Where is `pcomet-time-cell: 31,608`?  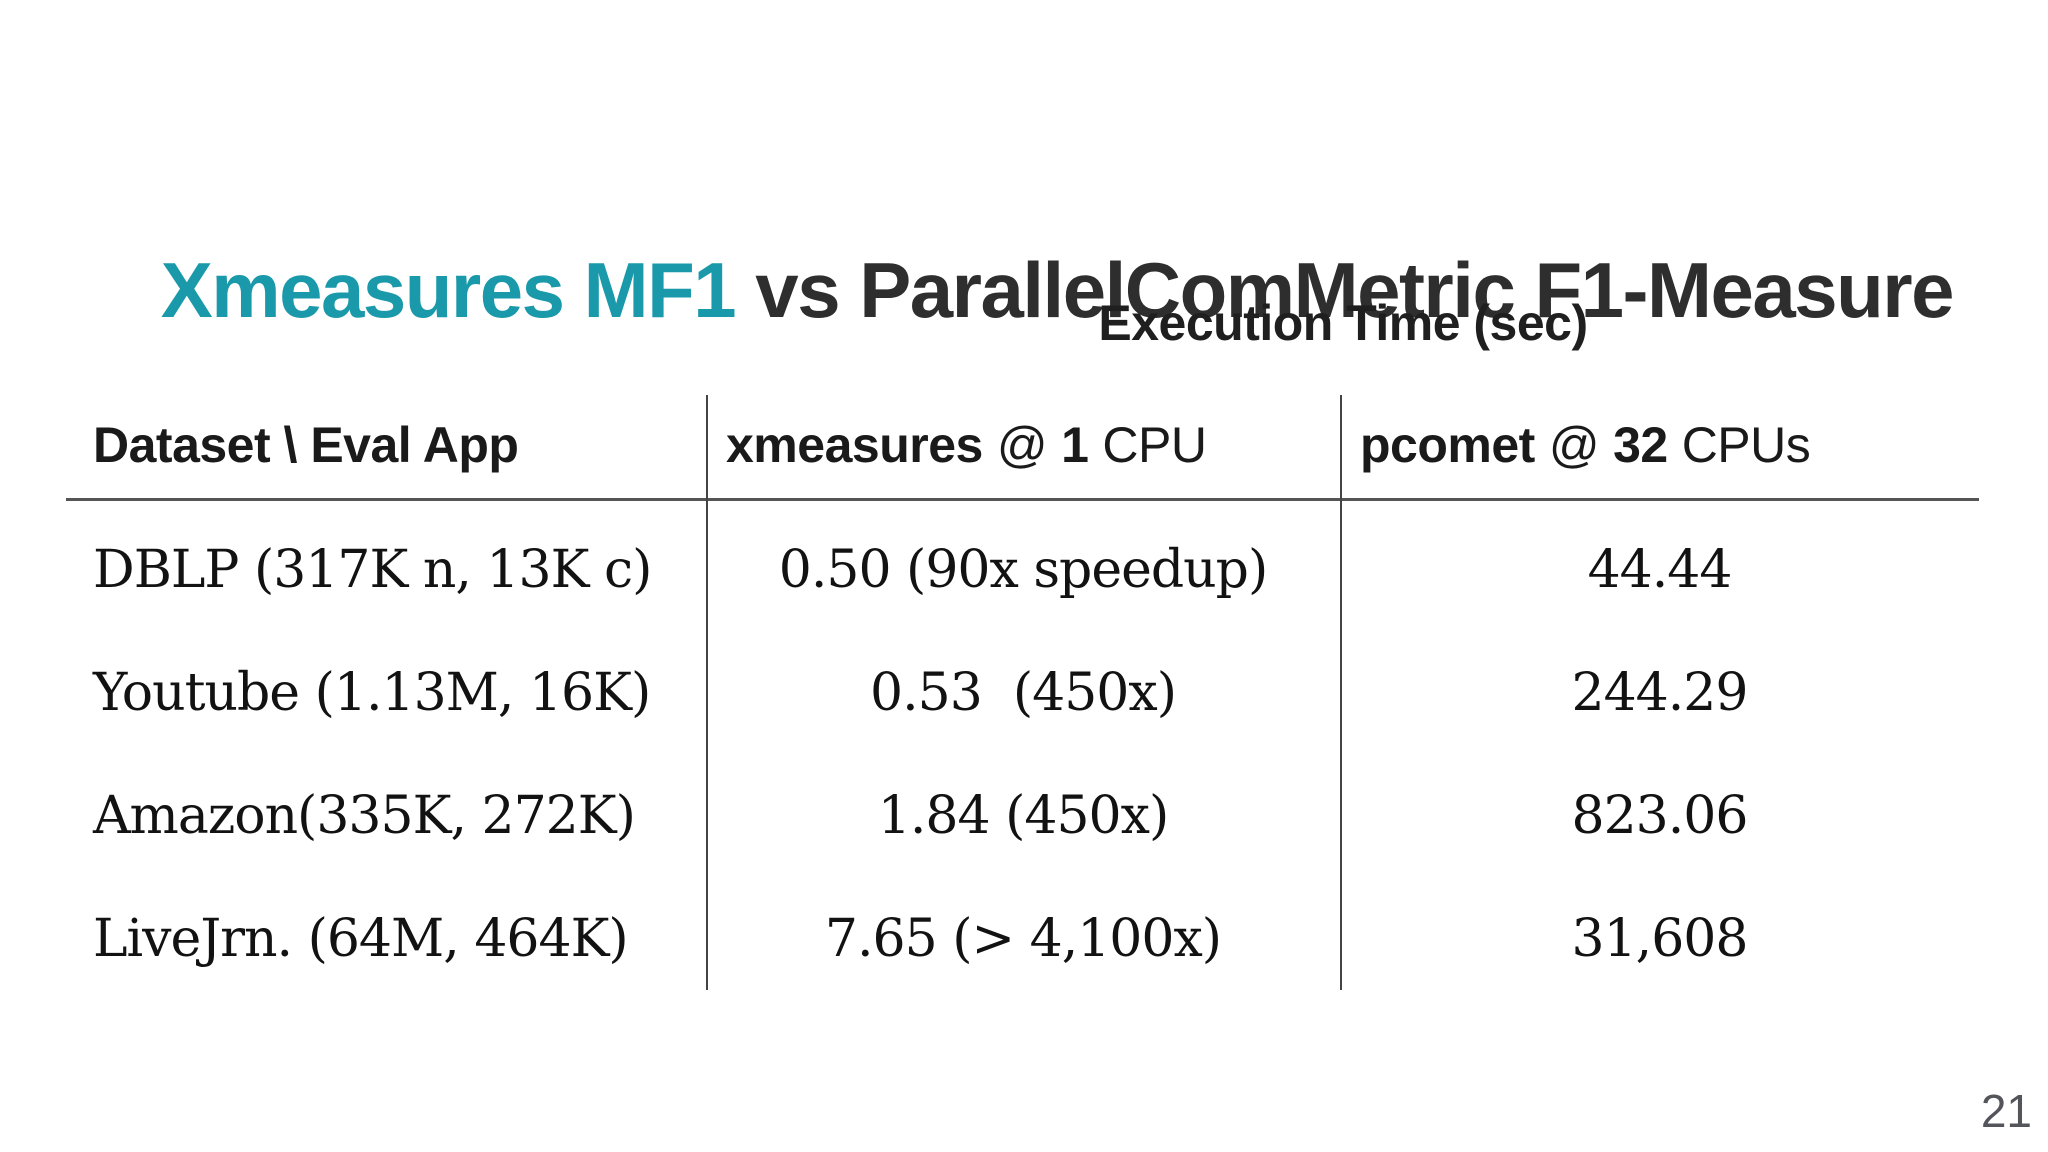
pcomet-time-cell: 31,608 is located at coordinates (1660, 938).